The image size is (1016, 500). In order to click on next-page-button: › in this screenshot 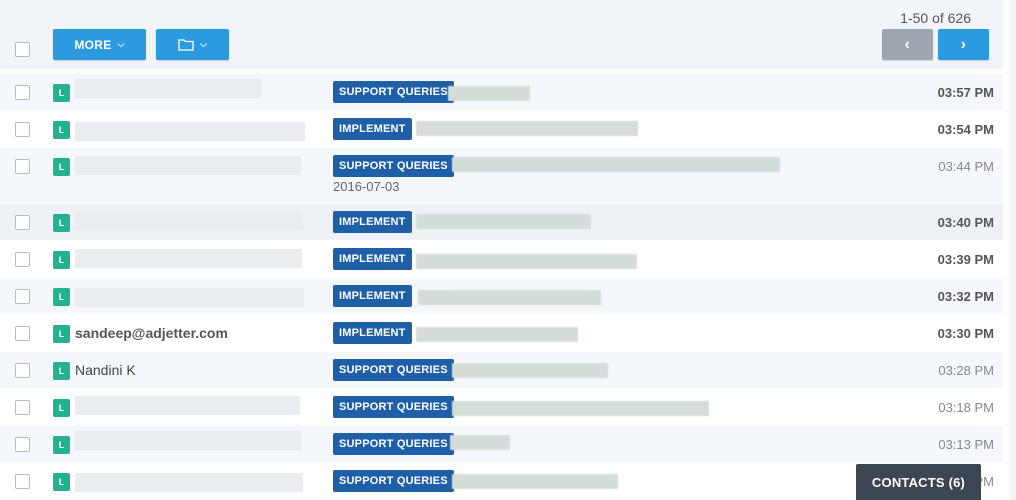, I will do `click(963, 44)`.